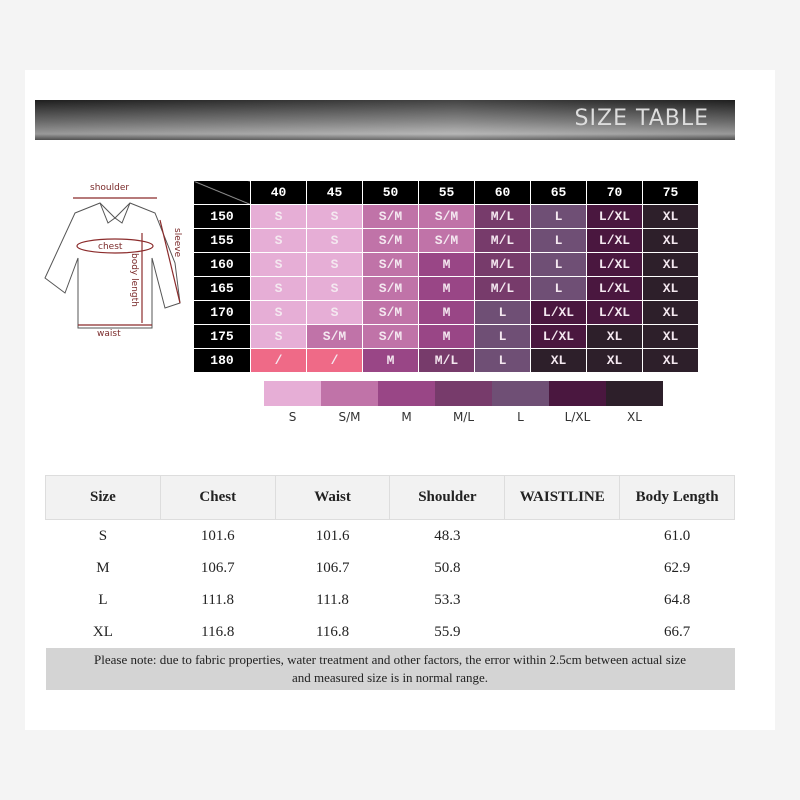  I want to click on legend-label: L, so click(520, 417).